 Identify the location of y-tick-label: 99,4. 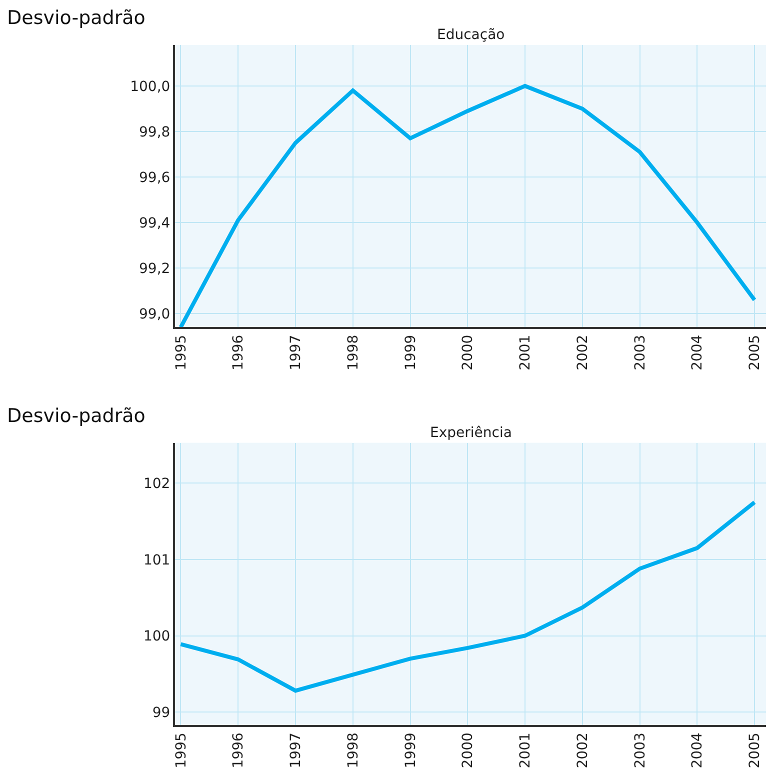
(154, 223).